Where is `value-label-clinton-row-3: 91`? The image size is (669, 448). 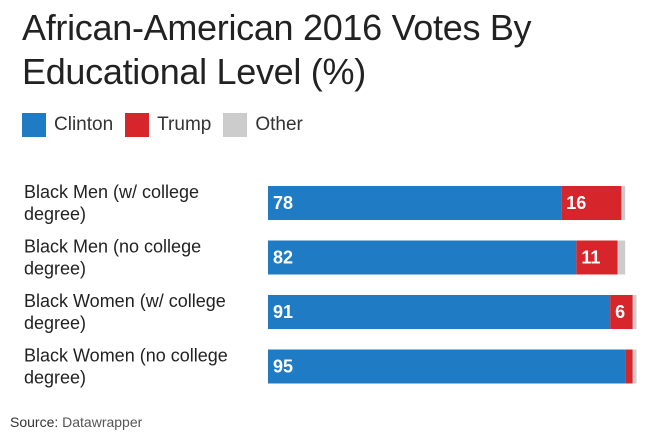 value-label-clinton-row-3: 91 is located at coordinates (283, 312).